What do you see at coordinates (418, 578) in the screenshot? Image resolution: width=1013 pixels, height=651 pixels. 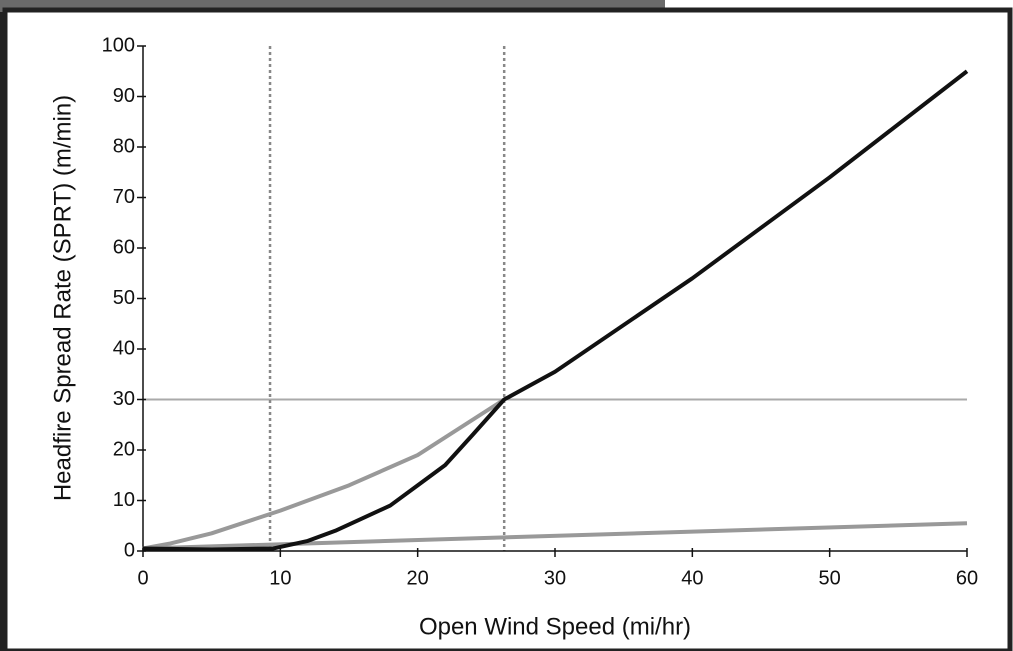 I see `x-tick-label: 20` at bounding box center [418, 578].